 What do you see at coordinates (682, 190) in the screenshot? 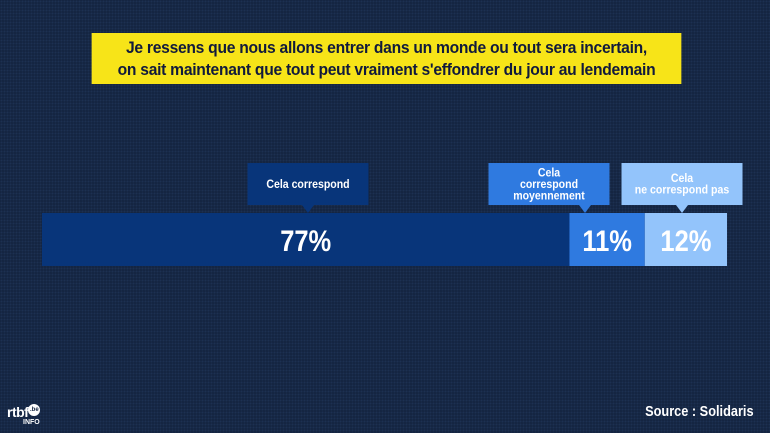
I see `callout-label-2: ne correspond pas` at bounding box center [682, 190].